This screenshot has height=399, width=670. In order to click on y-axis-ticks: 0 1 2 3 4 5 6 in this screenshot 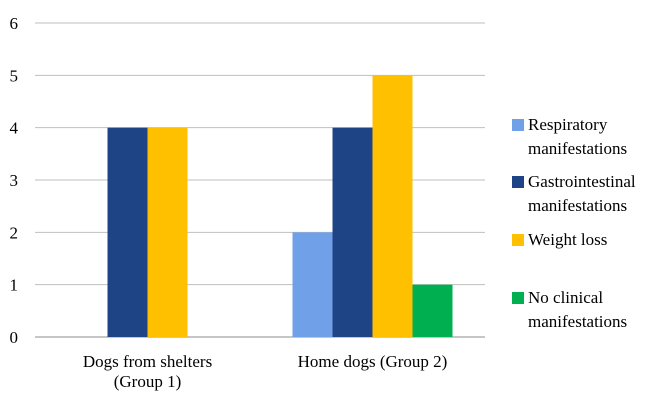, I will do `click(14, 180)`.